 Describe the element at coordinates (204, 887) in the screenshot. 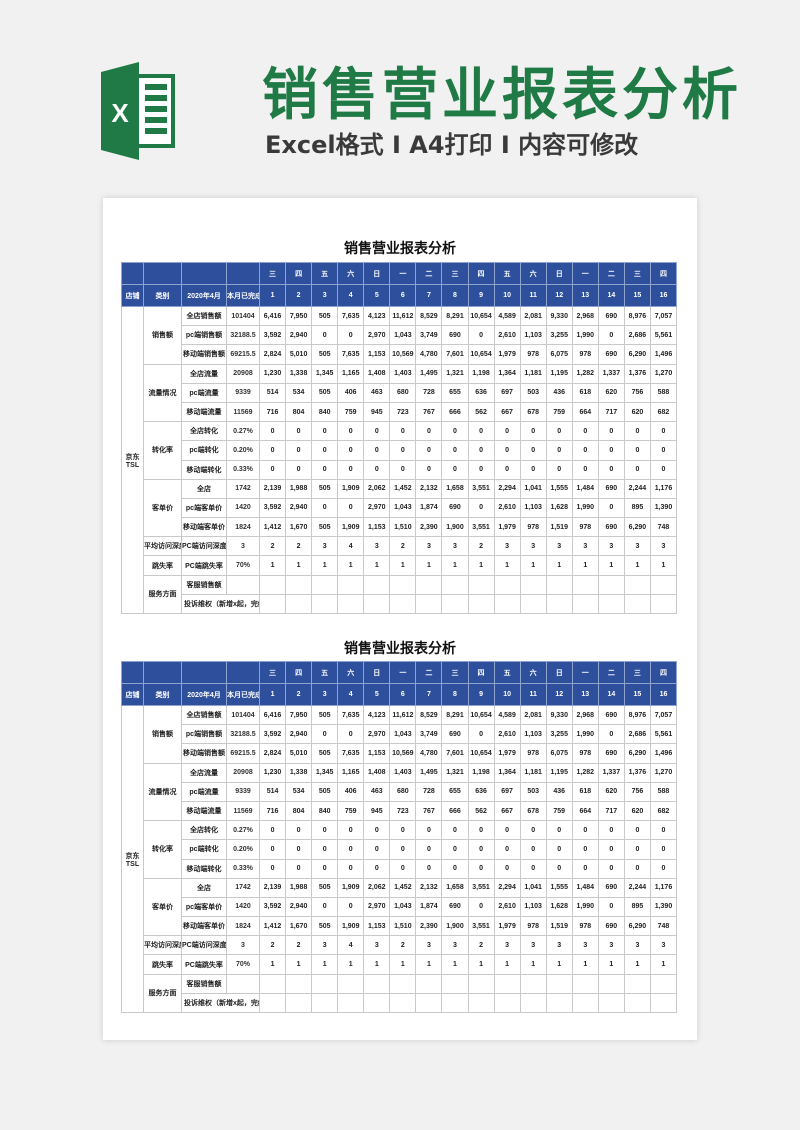

I see `metric-label: 全店` at that location.